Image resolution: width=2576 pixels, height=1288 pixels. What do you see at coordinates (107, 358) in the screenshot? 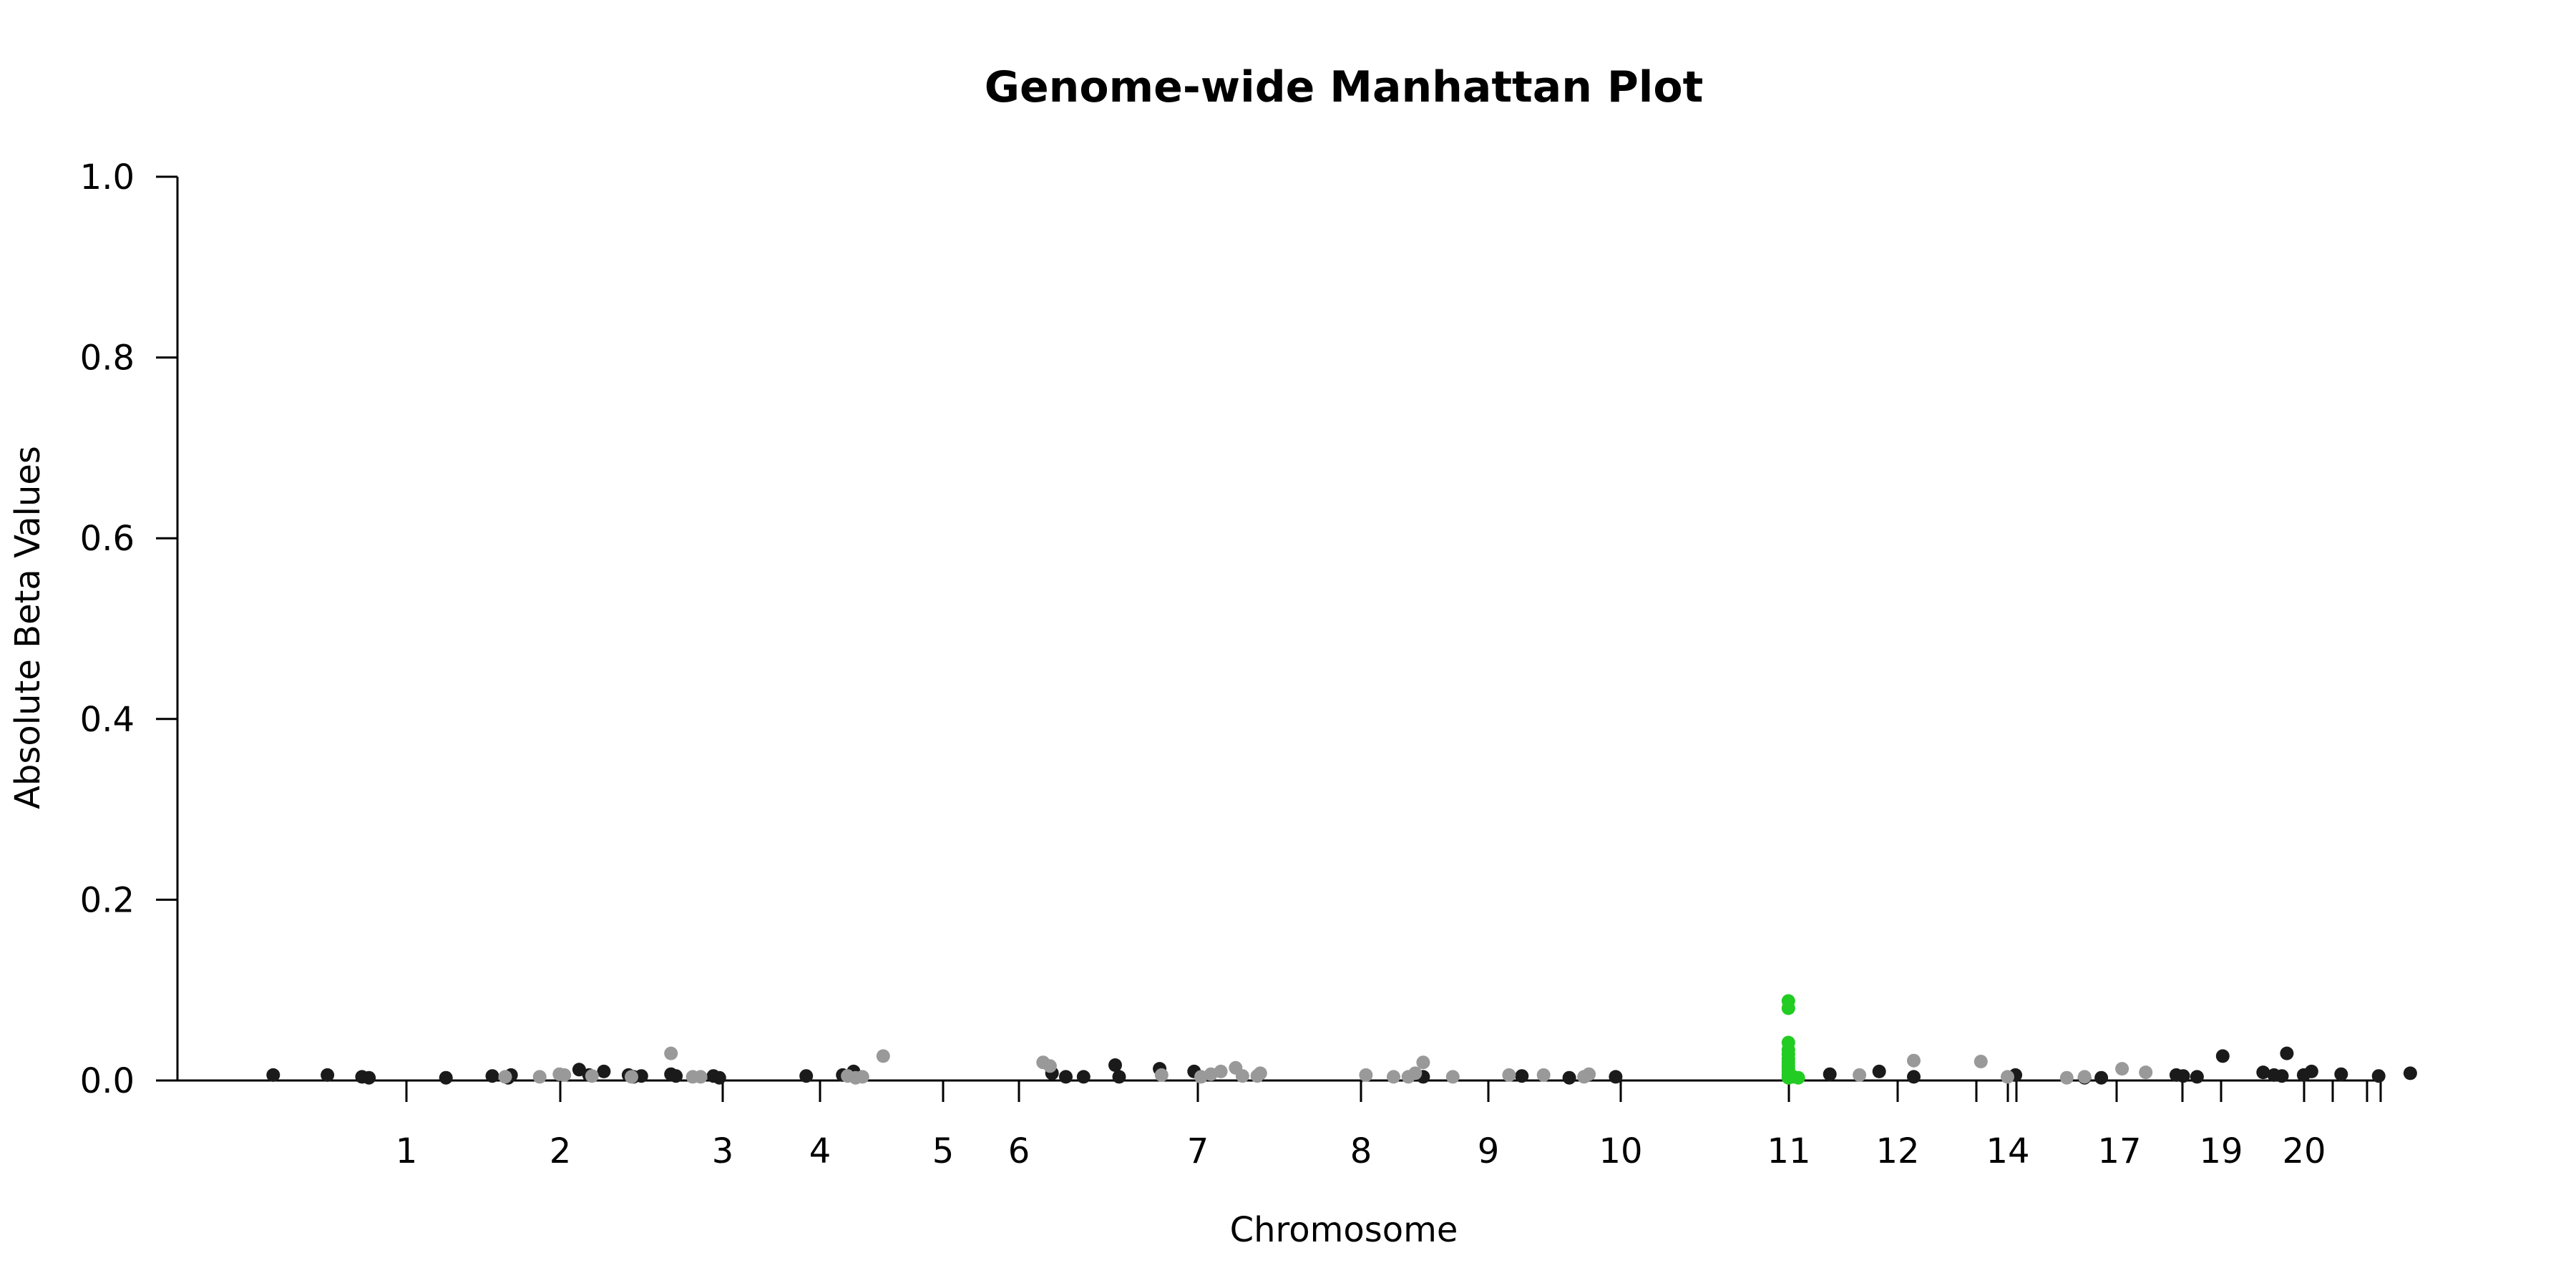
I see `y-tick-label: 0.8` at bounding box center [107, 358].